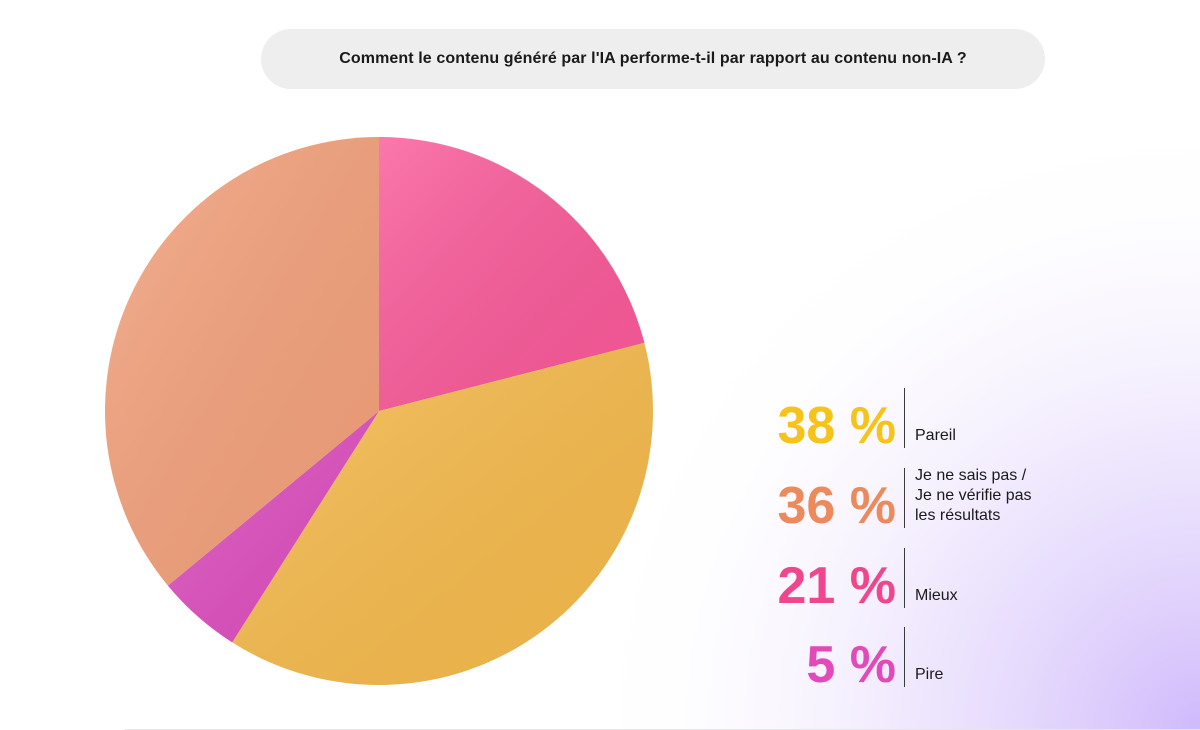 Image resolution: width=1200 pixels, height=730 pixels. I want to click on legend-item-mieux: 21 % Mieux, so click(930, 580).